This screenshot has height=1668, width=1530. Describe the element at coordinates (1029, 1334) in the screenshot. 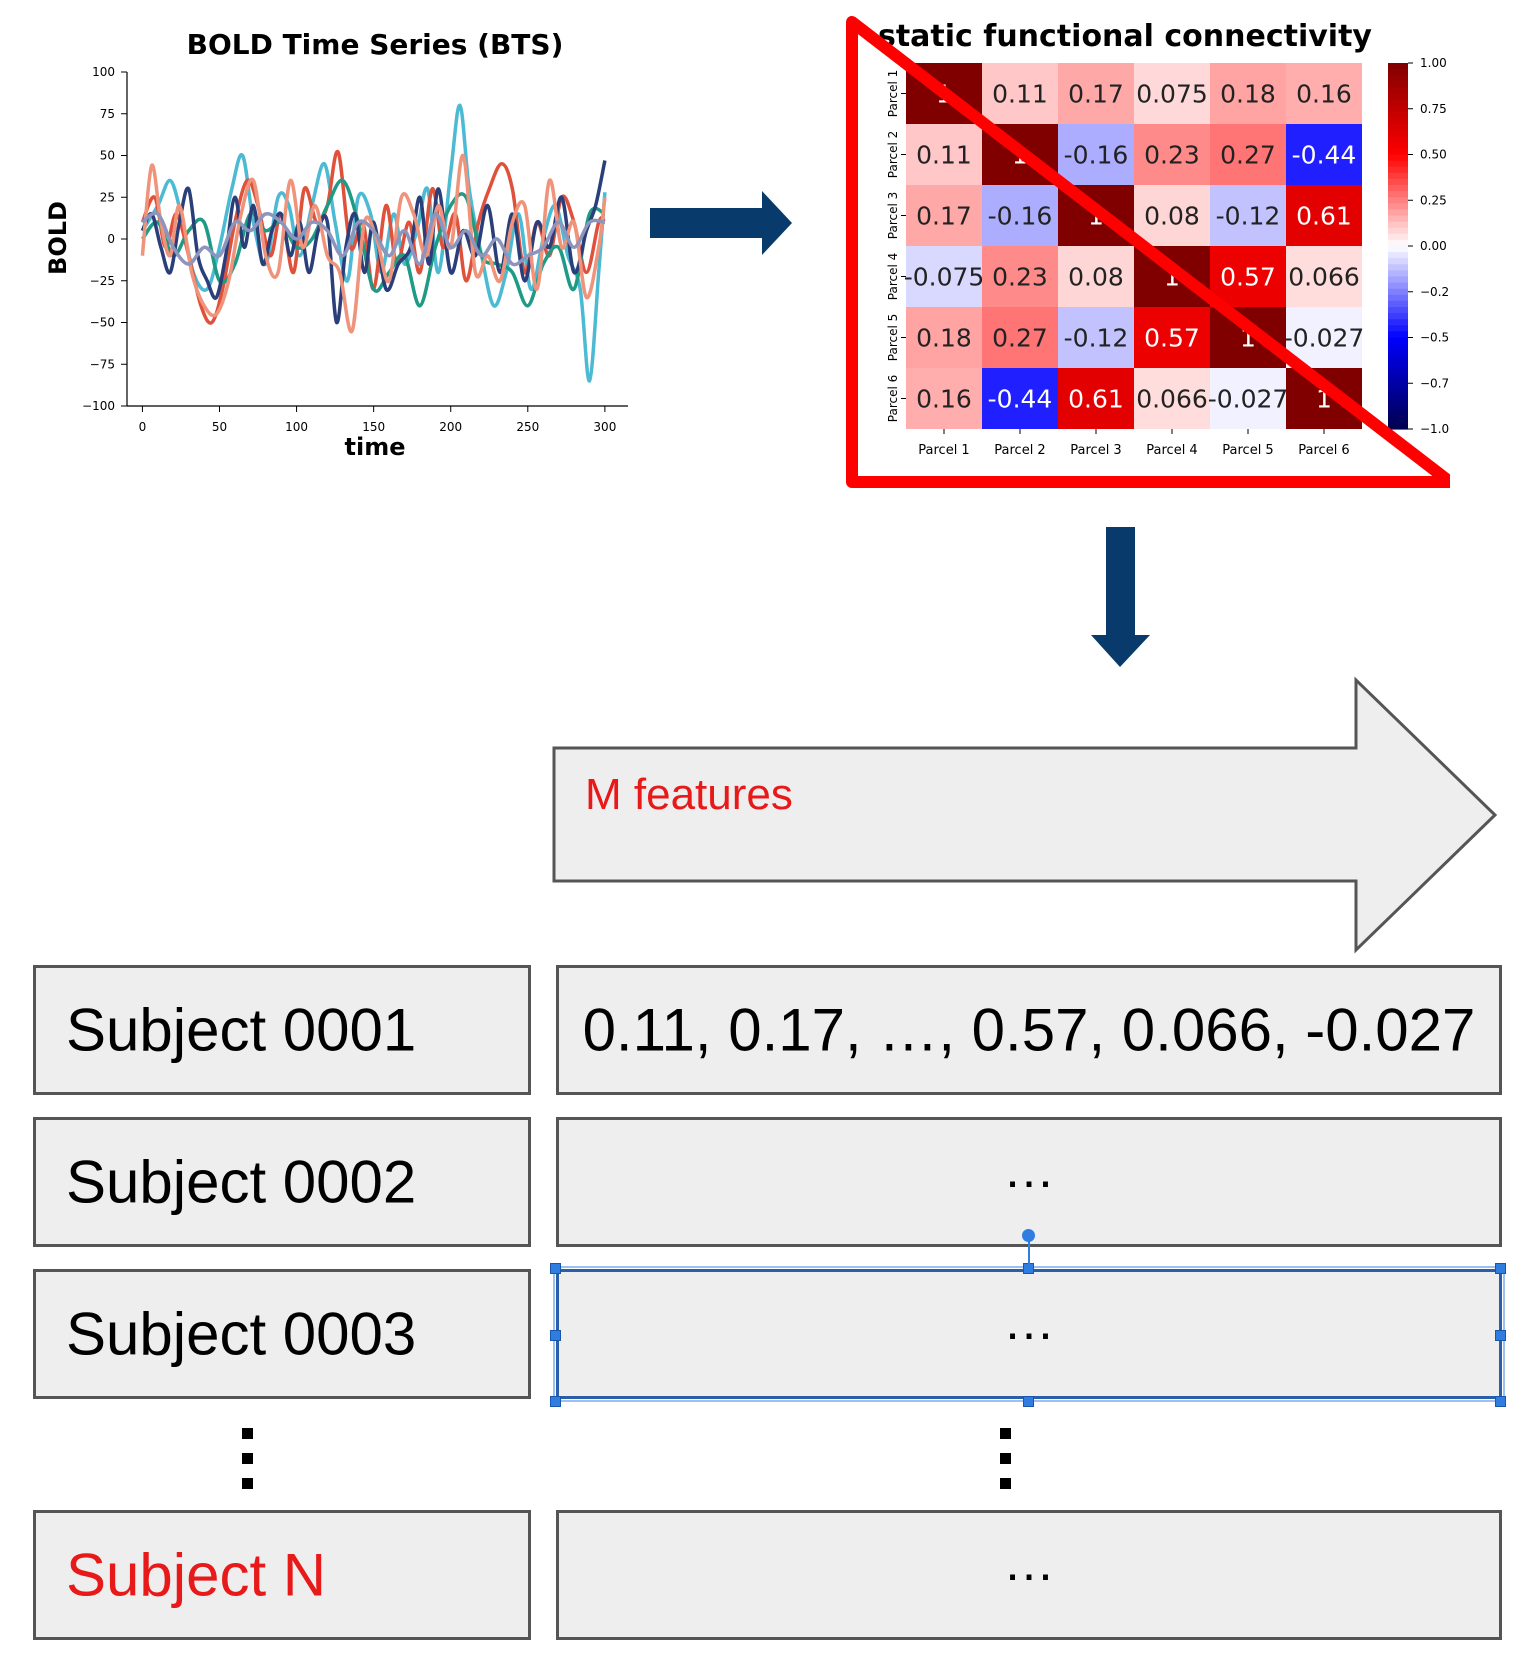

I see `selection-frame` at that location.